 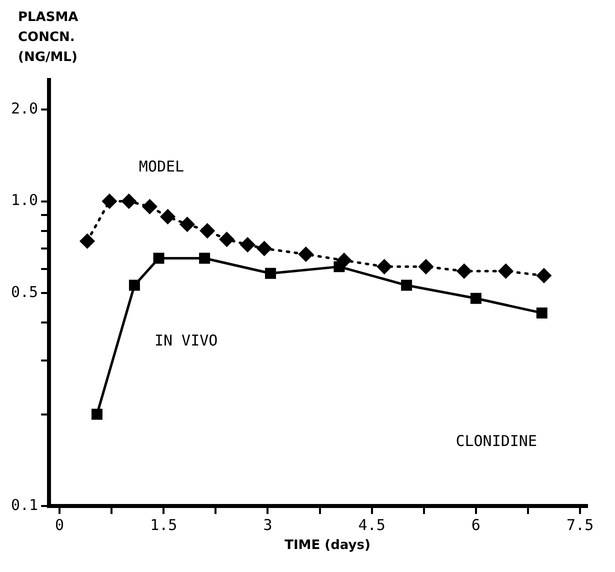 I want to click on x-tick-label: 0, so click(x=59, y=525).